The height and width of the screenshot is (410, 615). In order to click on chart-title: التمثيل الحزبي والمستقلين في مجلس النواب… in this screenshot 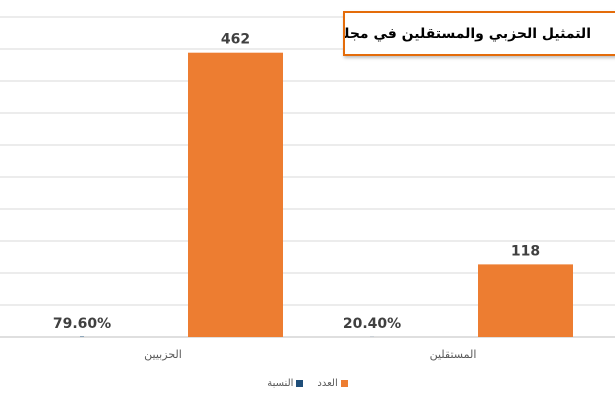, I will do `click(467, 33)`.